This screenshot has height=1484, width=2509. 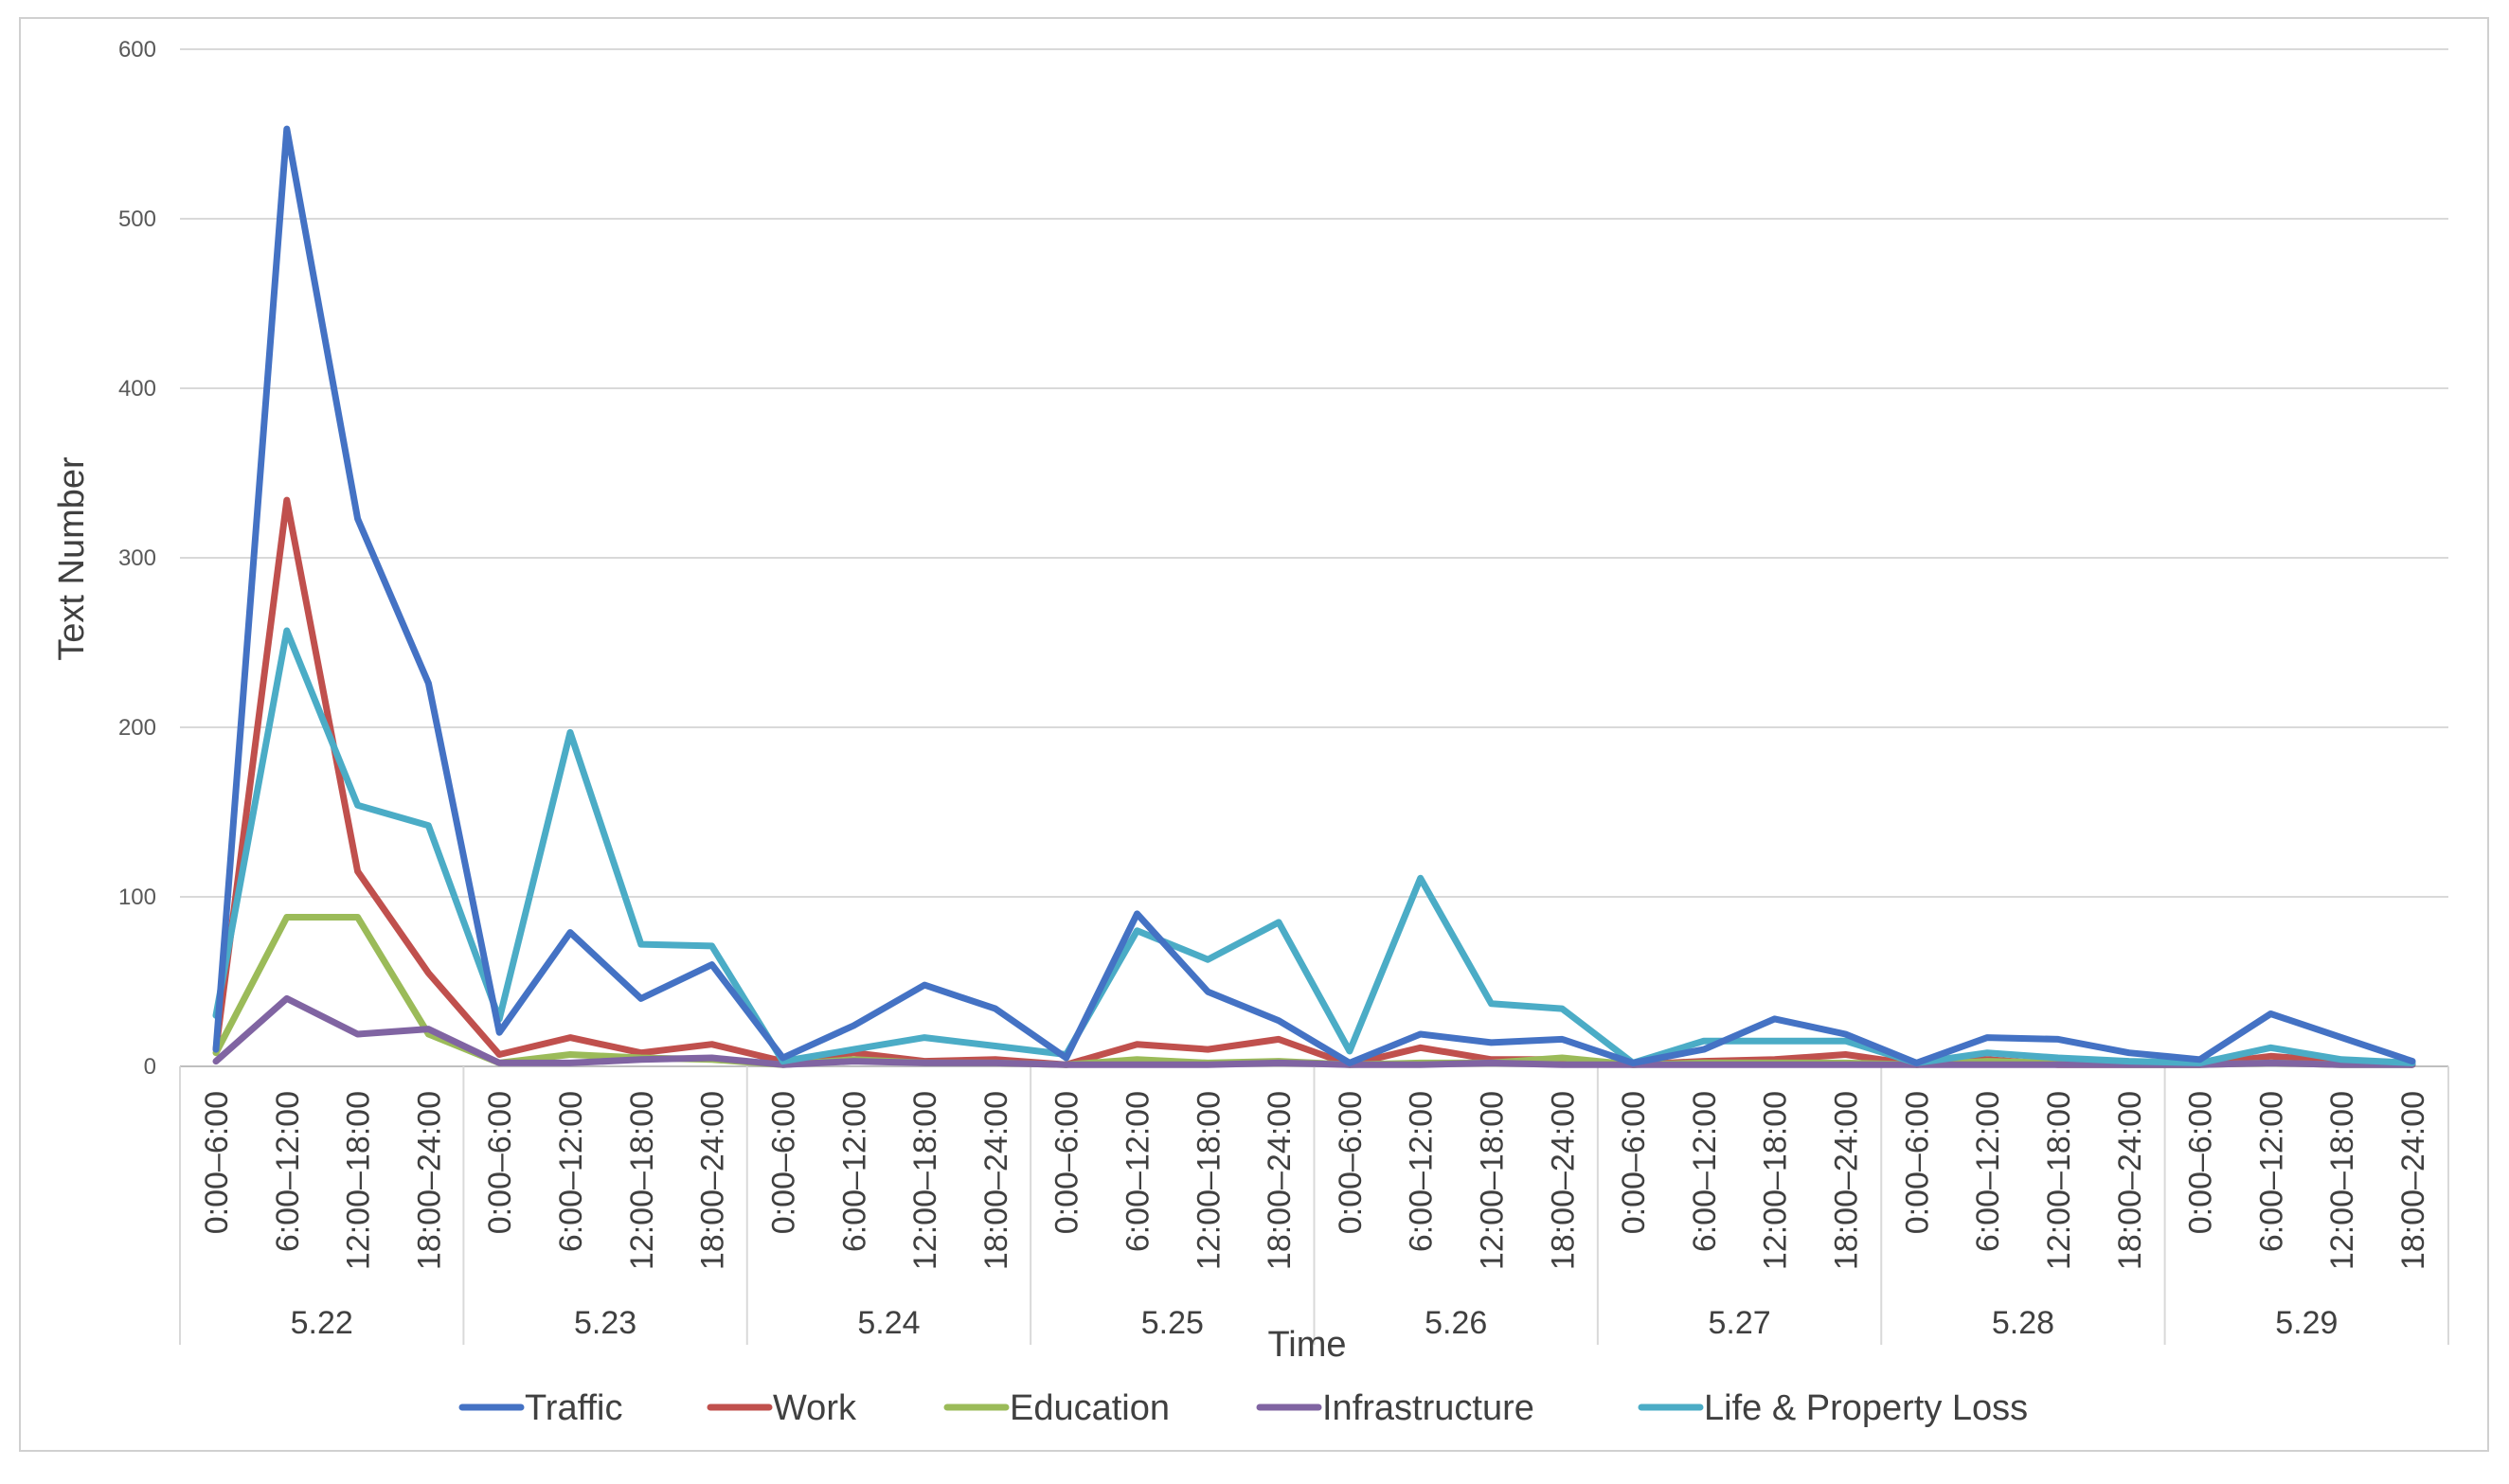 What do you see at coordinates (137, 897) in the screenshot?
I see `y-tick-label: 100` at bounding box center [137, 897].